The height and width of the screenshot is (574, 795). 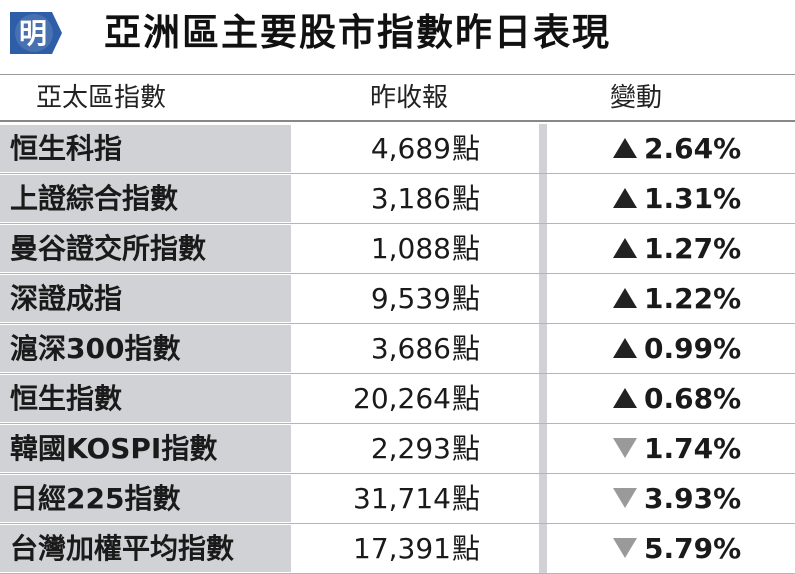 I want to click on column-header-close: 昨收報, so click(x=409, y=98).